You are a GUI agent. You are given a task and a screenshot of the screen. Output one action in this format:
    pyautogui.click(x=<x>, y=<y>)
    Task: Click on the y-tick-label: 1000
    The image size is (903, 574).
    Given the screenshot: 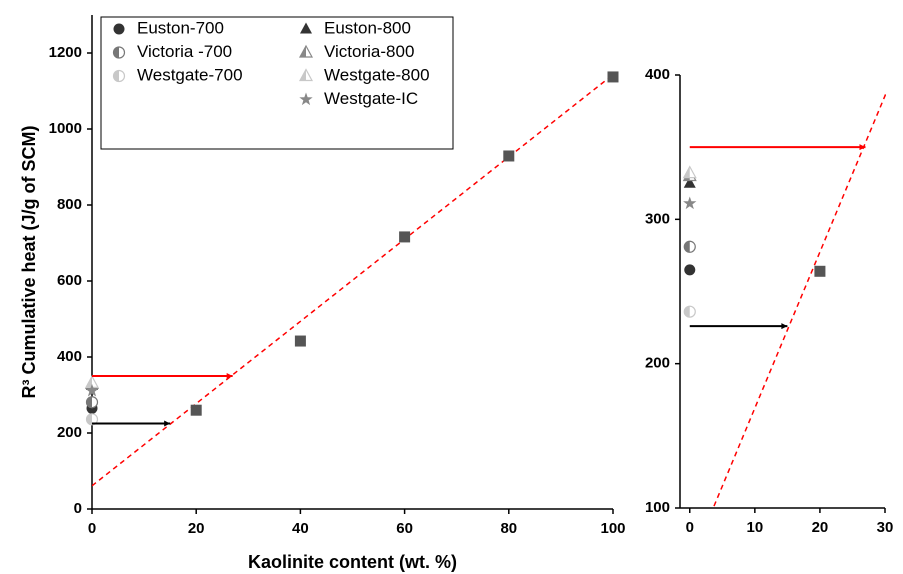 What is the action you would take?
    pyautogui.click(x=65, y=128)
    